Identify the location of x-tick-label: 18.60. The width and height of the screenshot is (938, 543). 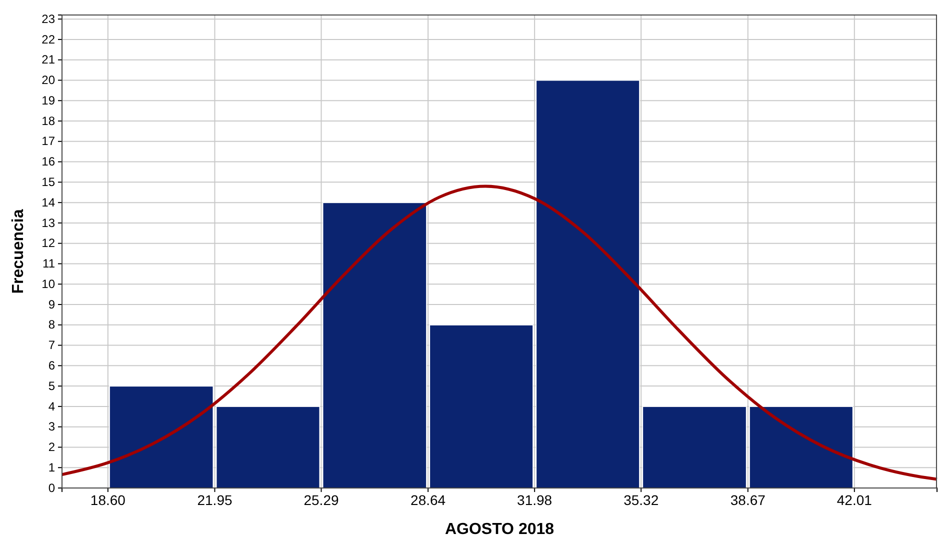
(108, 500).